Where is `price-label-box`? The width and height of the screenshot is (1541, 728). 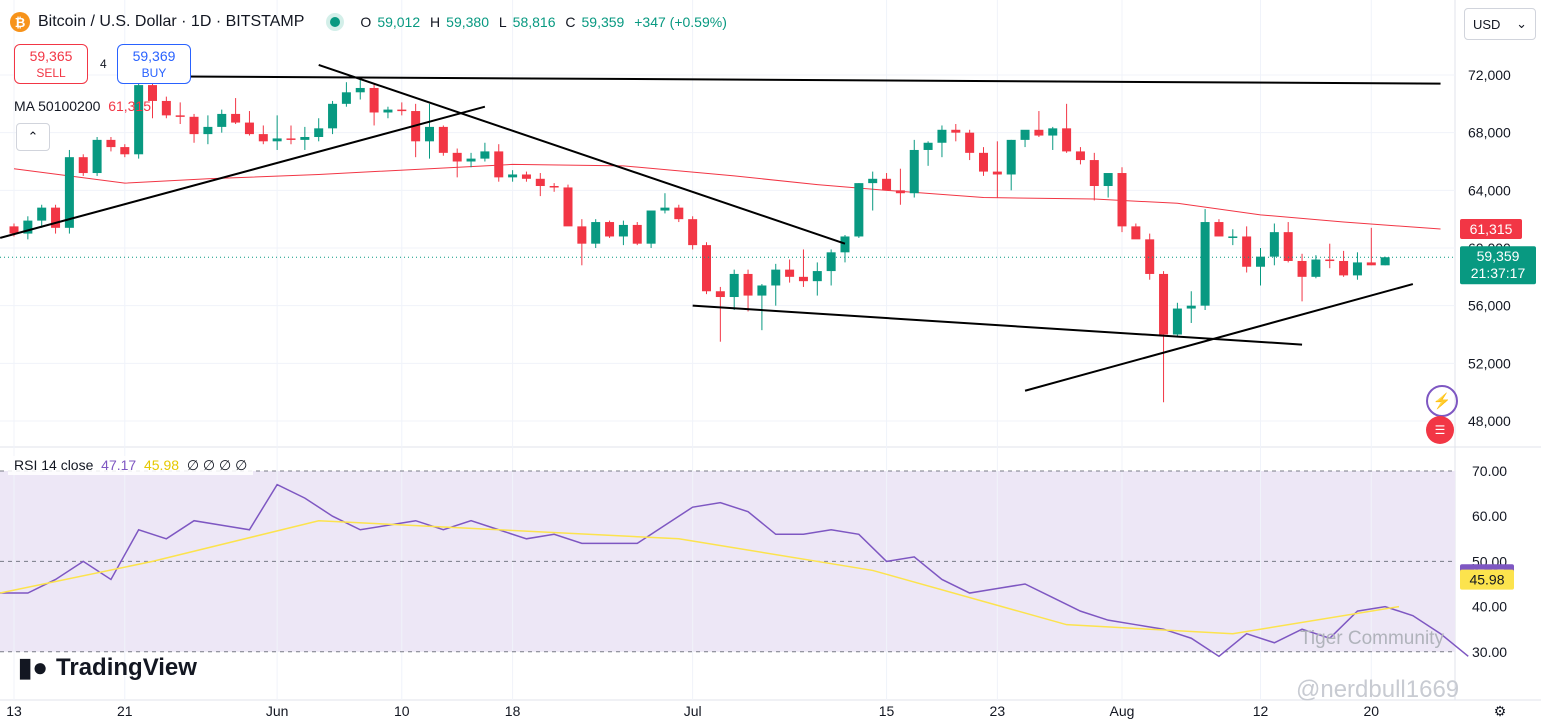 price-label-box is located at coordinates (1491, 229).